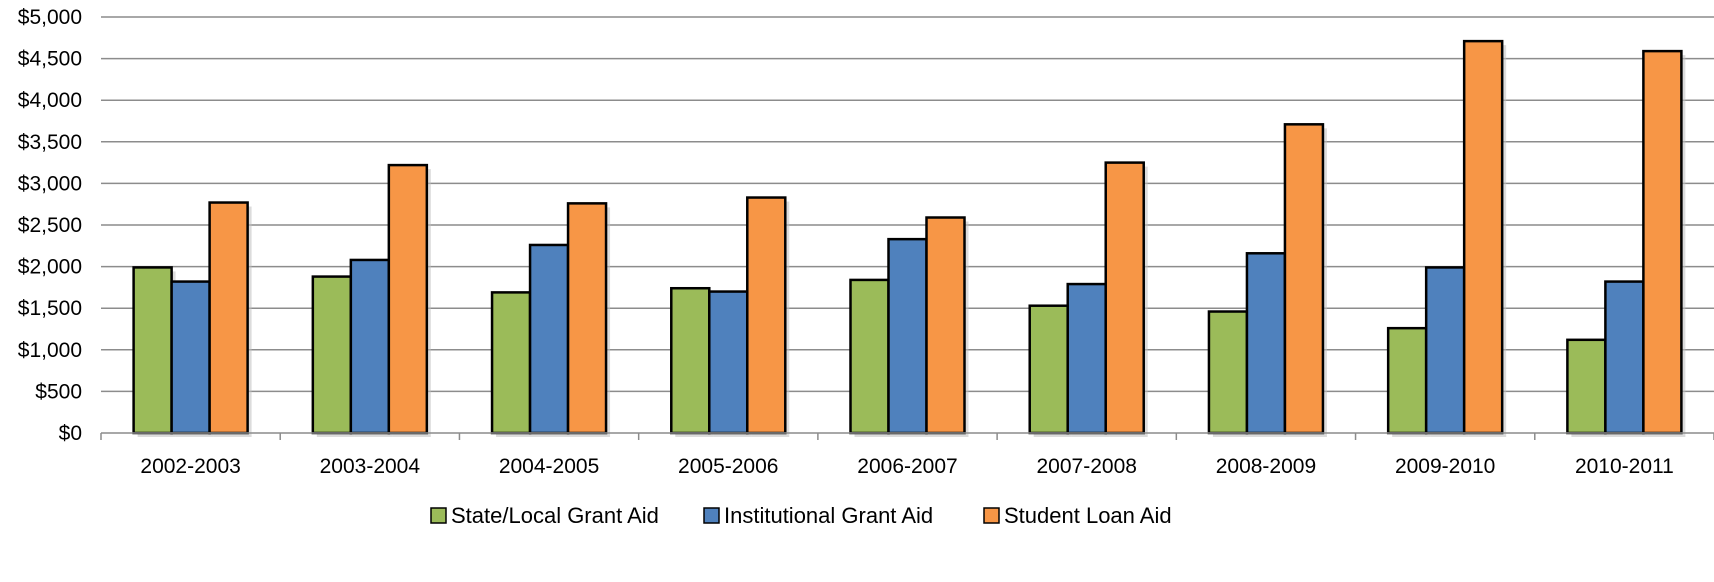 This screenshot has width=1714, height=582. I want to click on y-tick-label: $500, so click(58, 391).